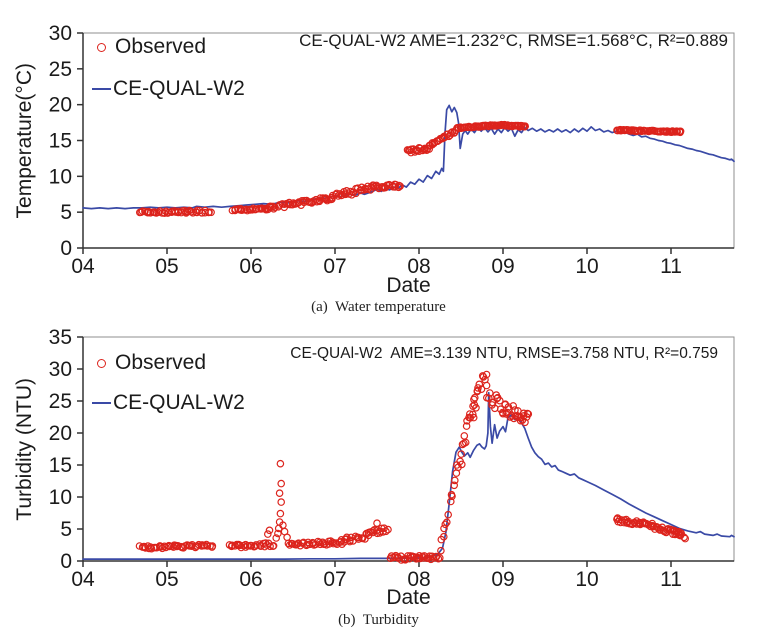  What do you see at coordinates (378, 620) in the screenshot?
I see `turbidity-caption: (b) Turbidity` at bounding box center [378, 620].